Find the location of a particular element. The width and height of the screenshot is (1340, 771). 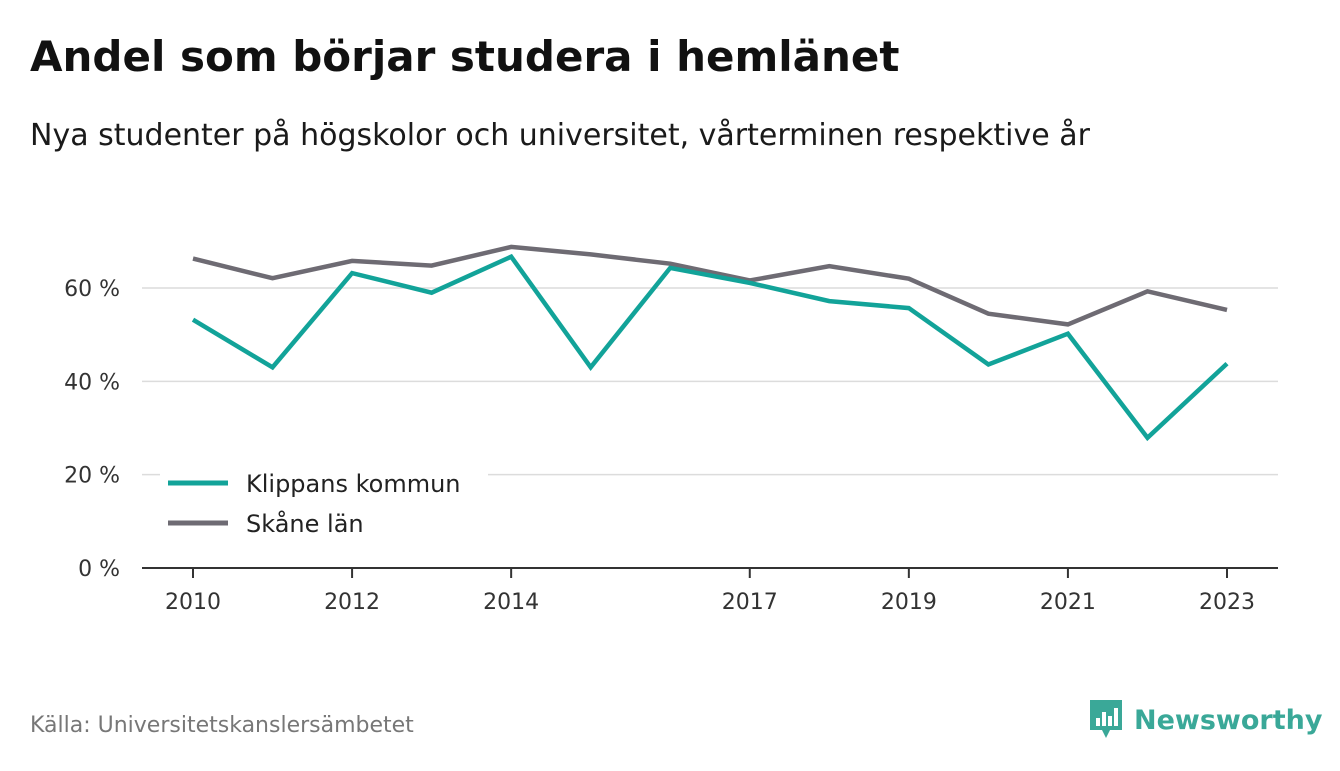

legend: Klippans kommun Skåne län is located at coordinates (324, 507).